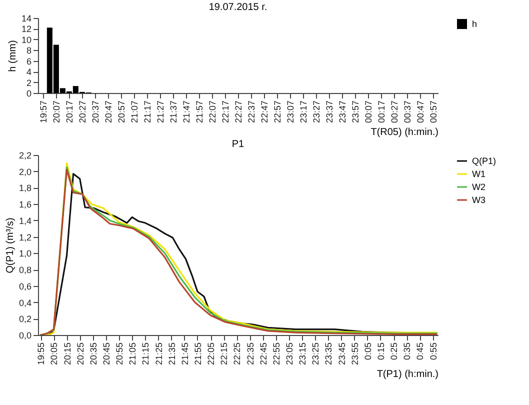 This screenshot has height=405, width=529. What do you see at coordinates (289, 354) in the screenshot?
I see `x-tick-label: 23:05` at bounding box center [289, 354].